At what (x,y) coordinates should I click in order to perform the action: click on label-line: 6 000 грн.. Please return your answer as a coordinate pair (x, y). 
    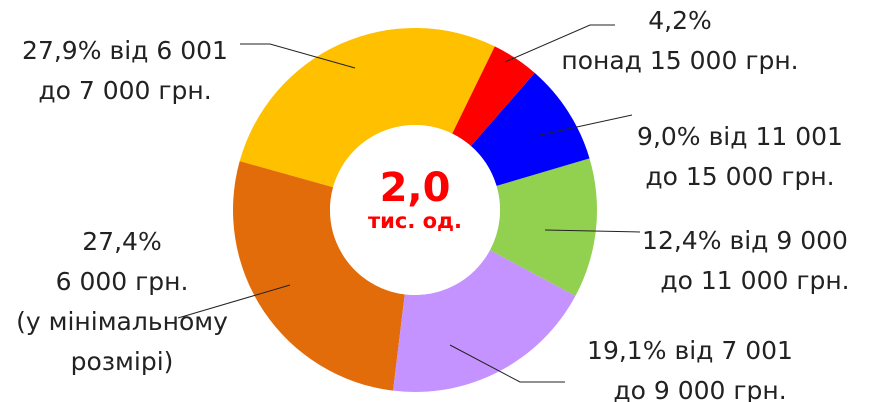
    Looking at the image, I should click on (122, 281).